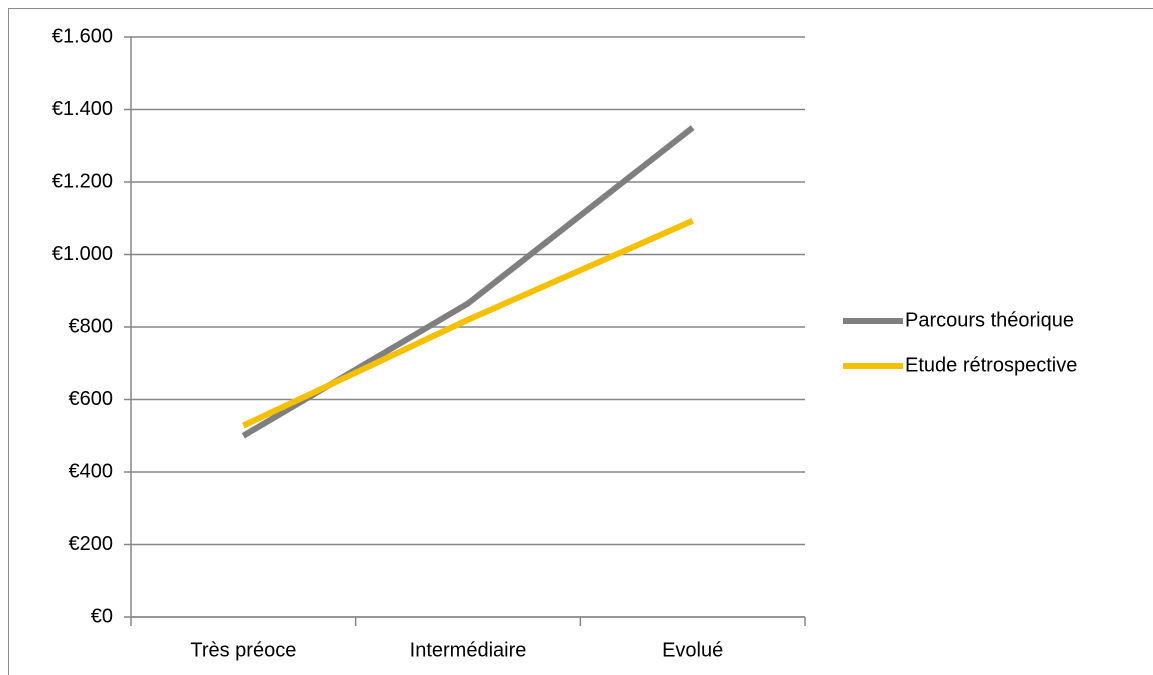  I want to click on y-tick-label: €1.600, so click(82, 36).